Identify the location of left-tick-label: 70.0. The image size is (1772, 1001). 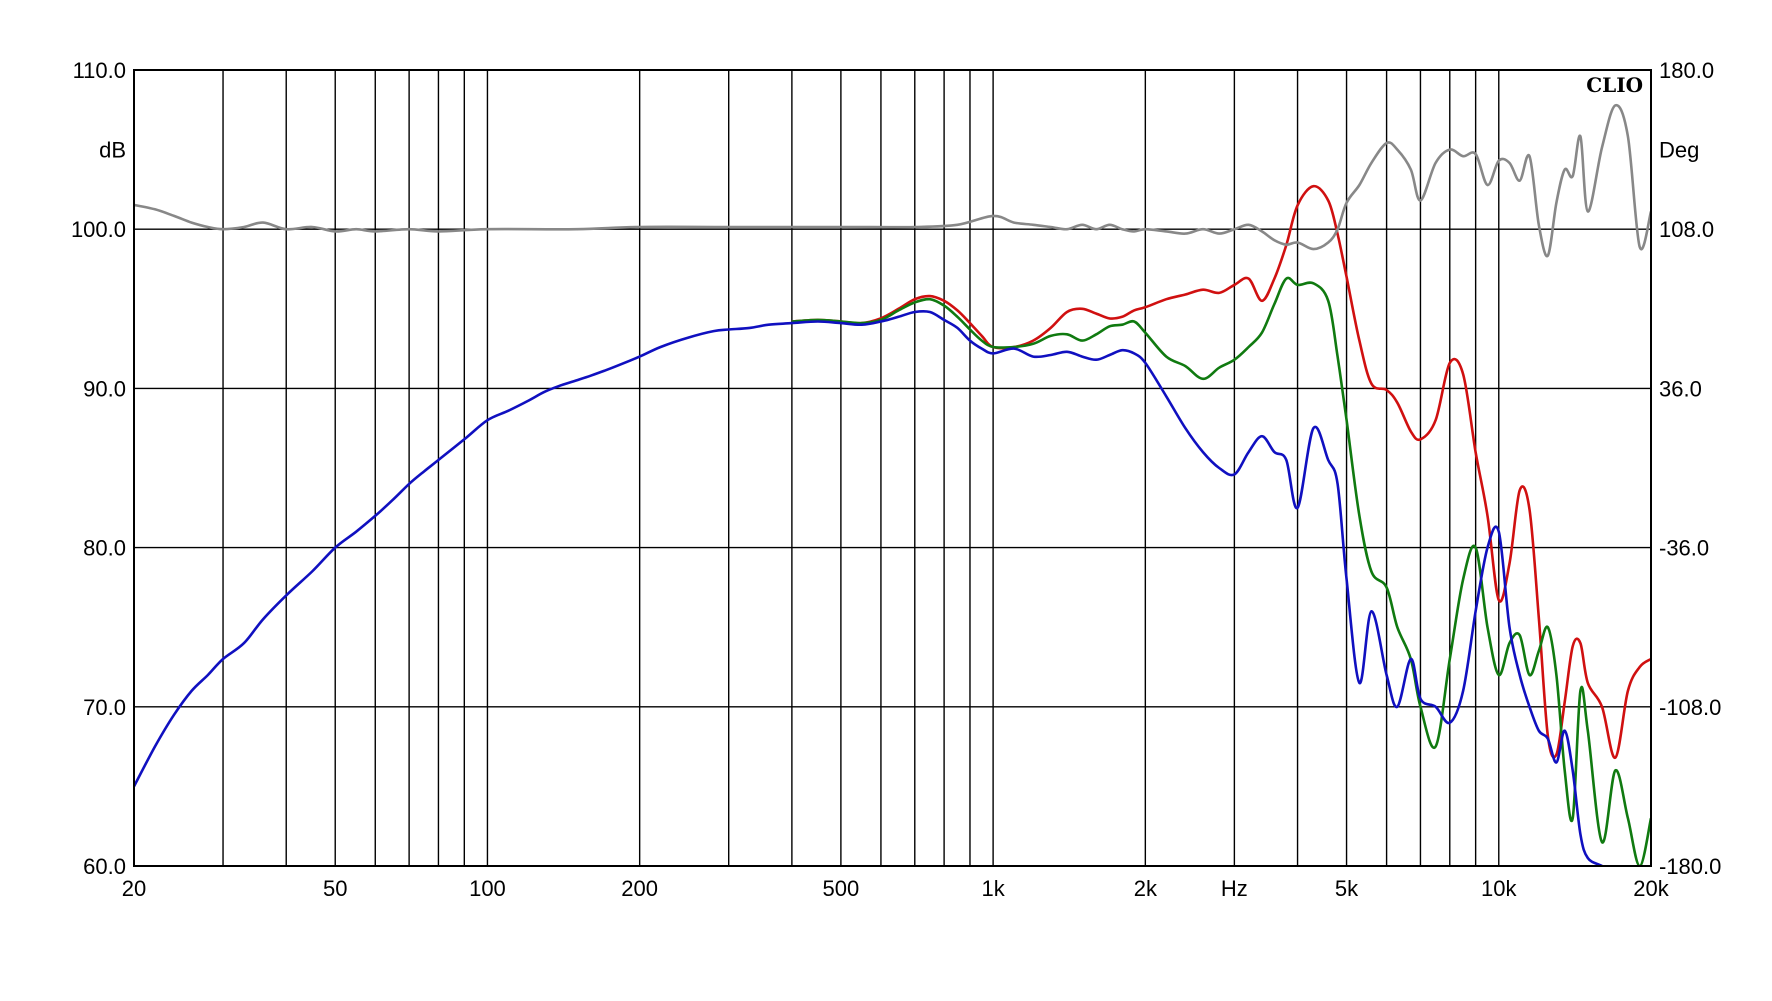
(104, 707).